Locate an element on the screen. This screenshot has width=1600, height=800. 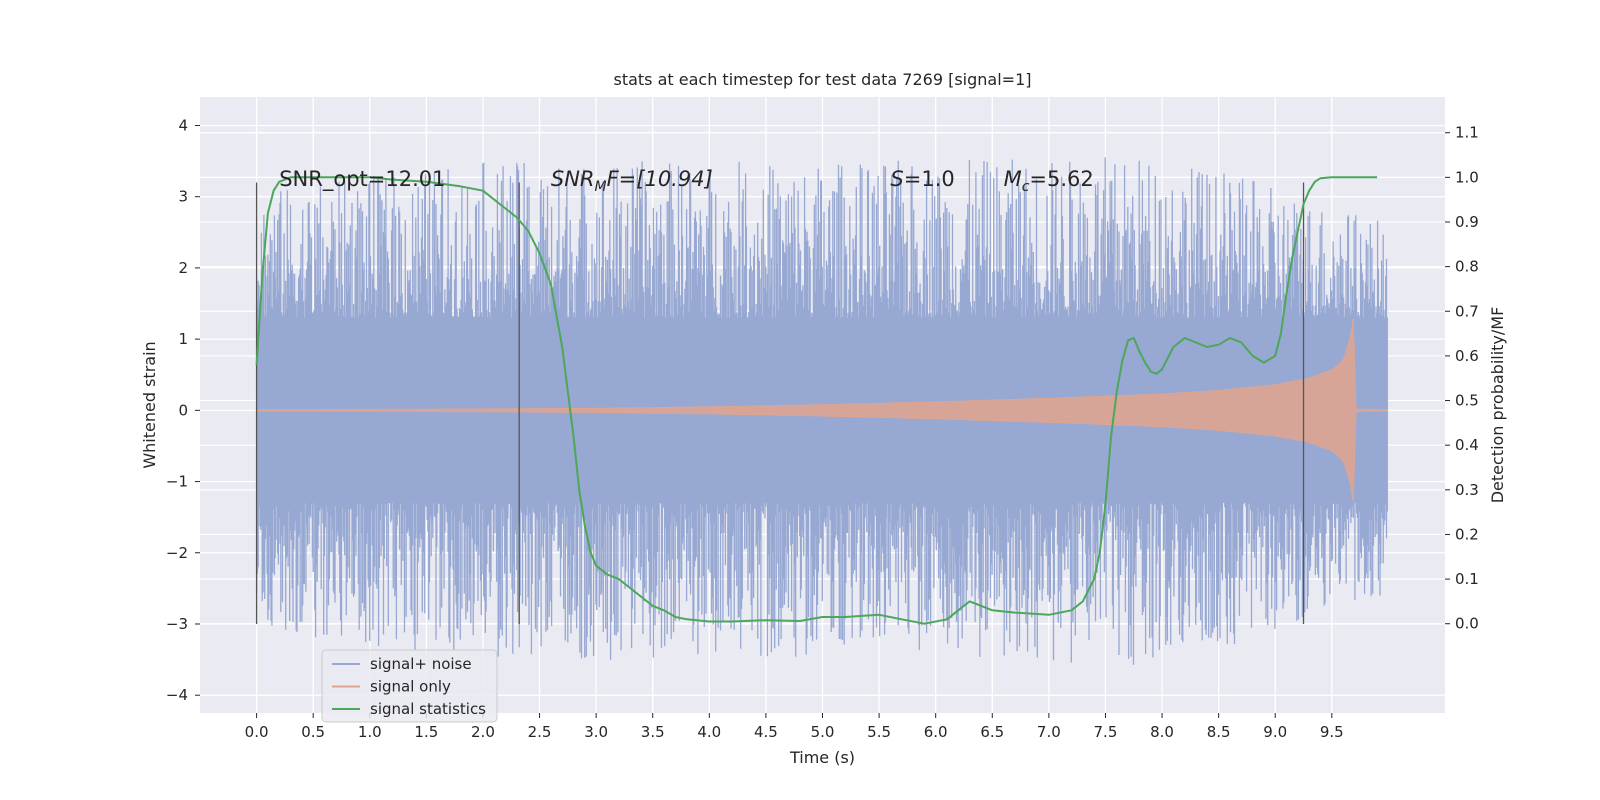
x-tick-label: 5.0 is located at coordinates (823, 732).